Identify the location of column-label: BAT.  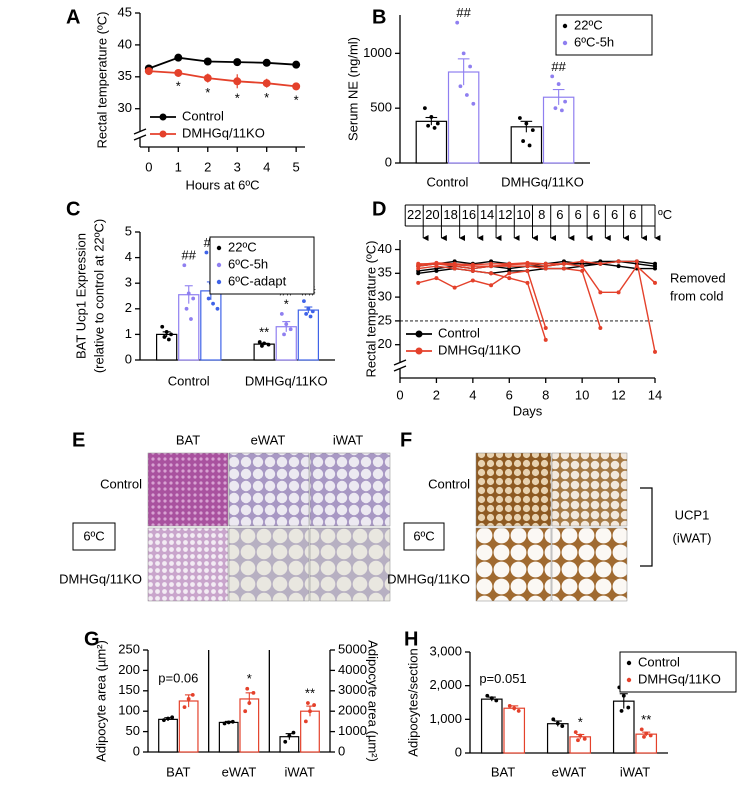
(188, 439).